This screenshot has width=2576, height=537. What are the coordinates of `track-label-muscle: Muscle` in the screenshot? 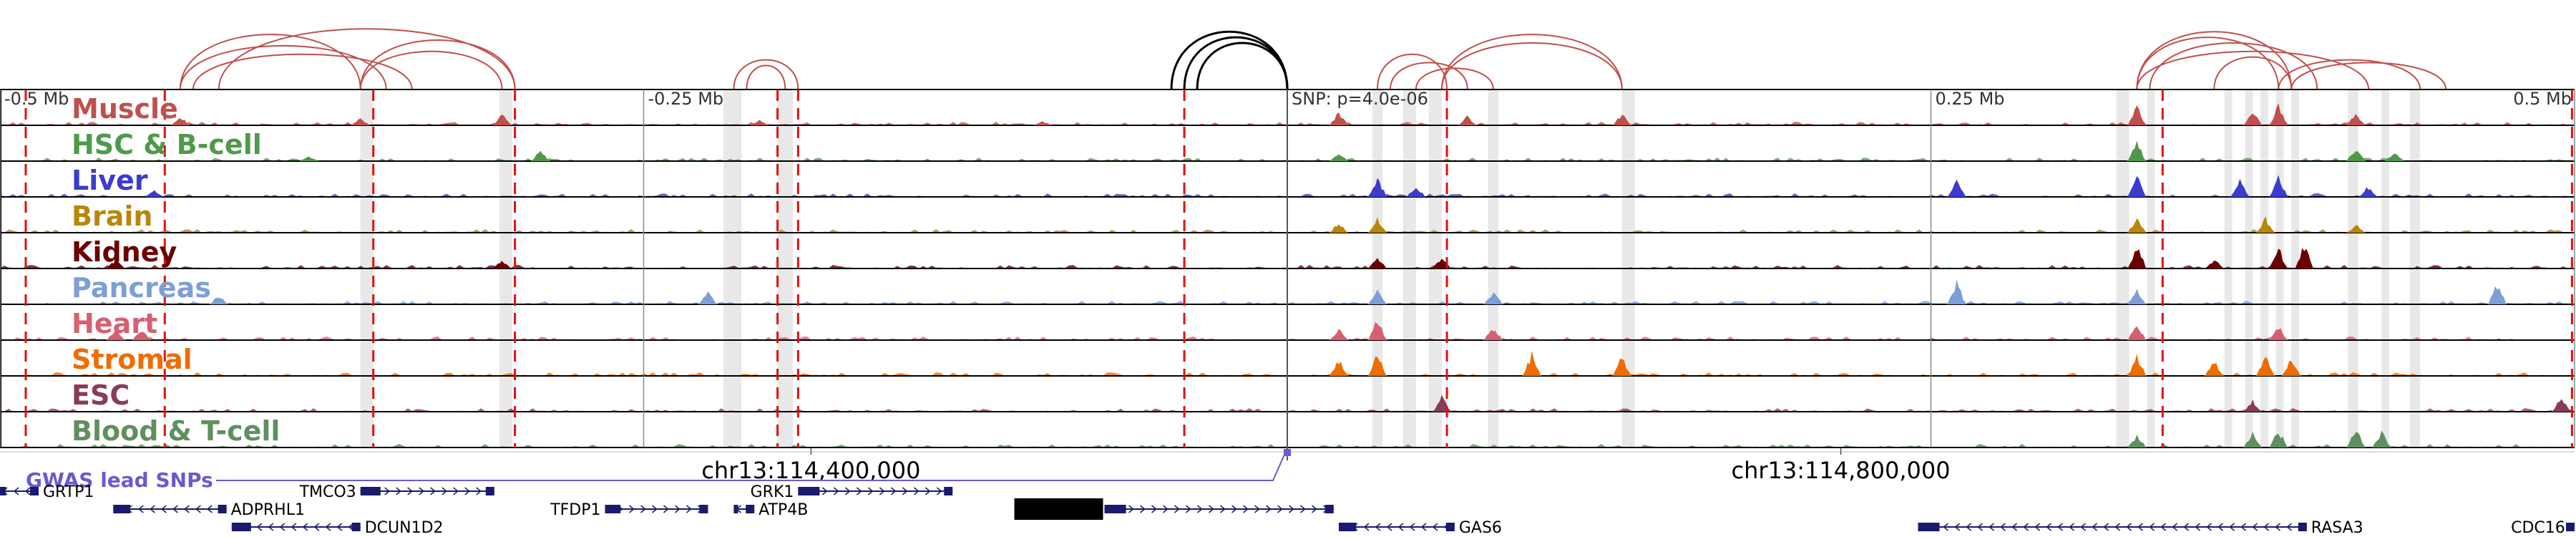 It's located at (125, 109).